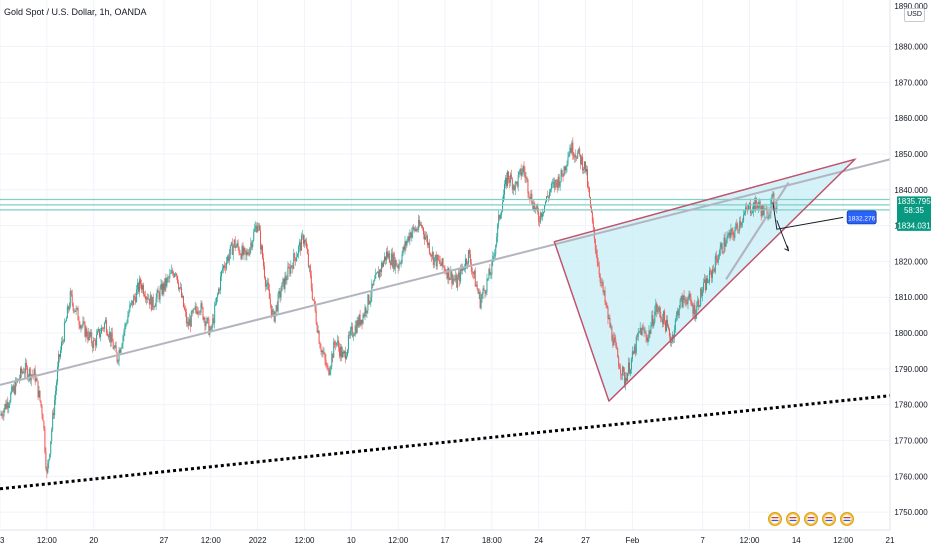 The height and width of the screenshot is (555, 932). I want to click on inner-trendline, so click(757, 231).